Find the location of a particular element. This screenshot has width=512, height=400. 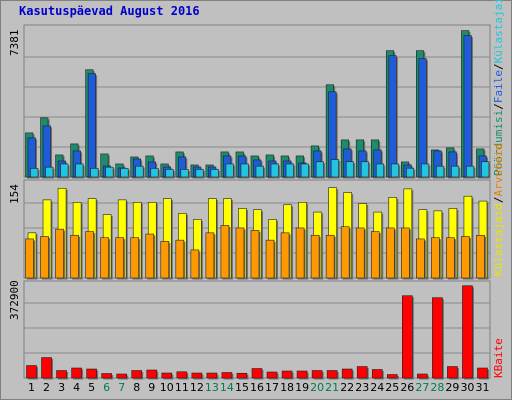

x-tick-label: 2 is located at coordinates (47, 387).